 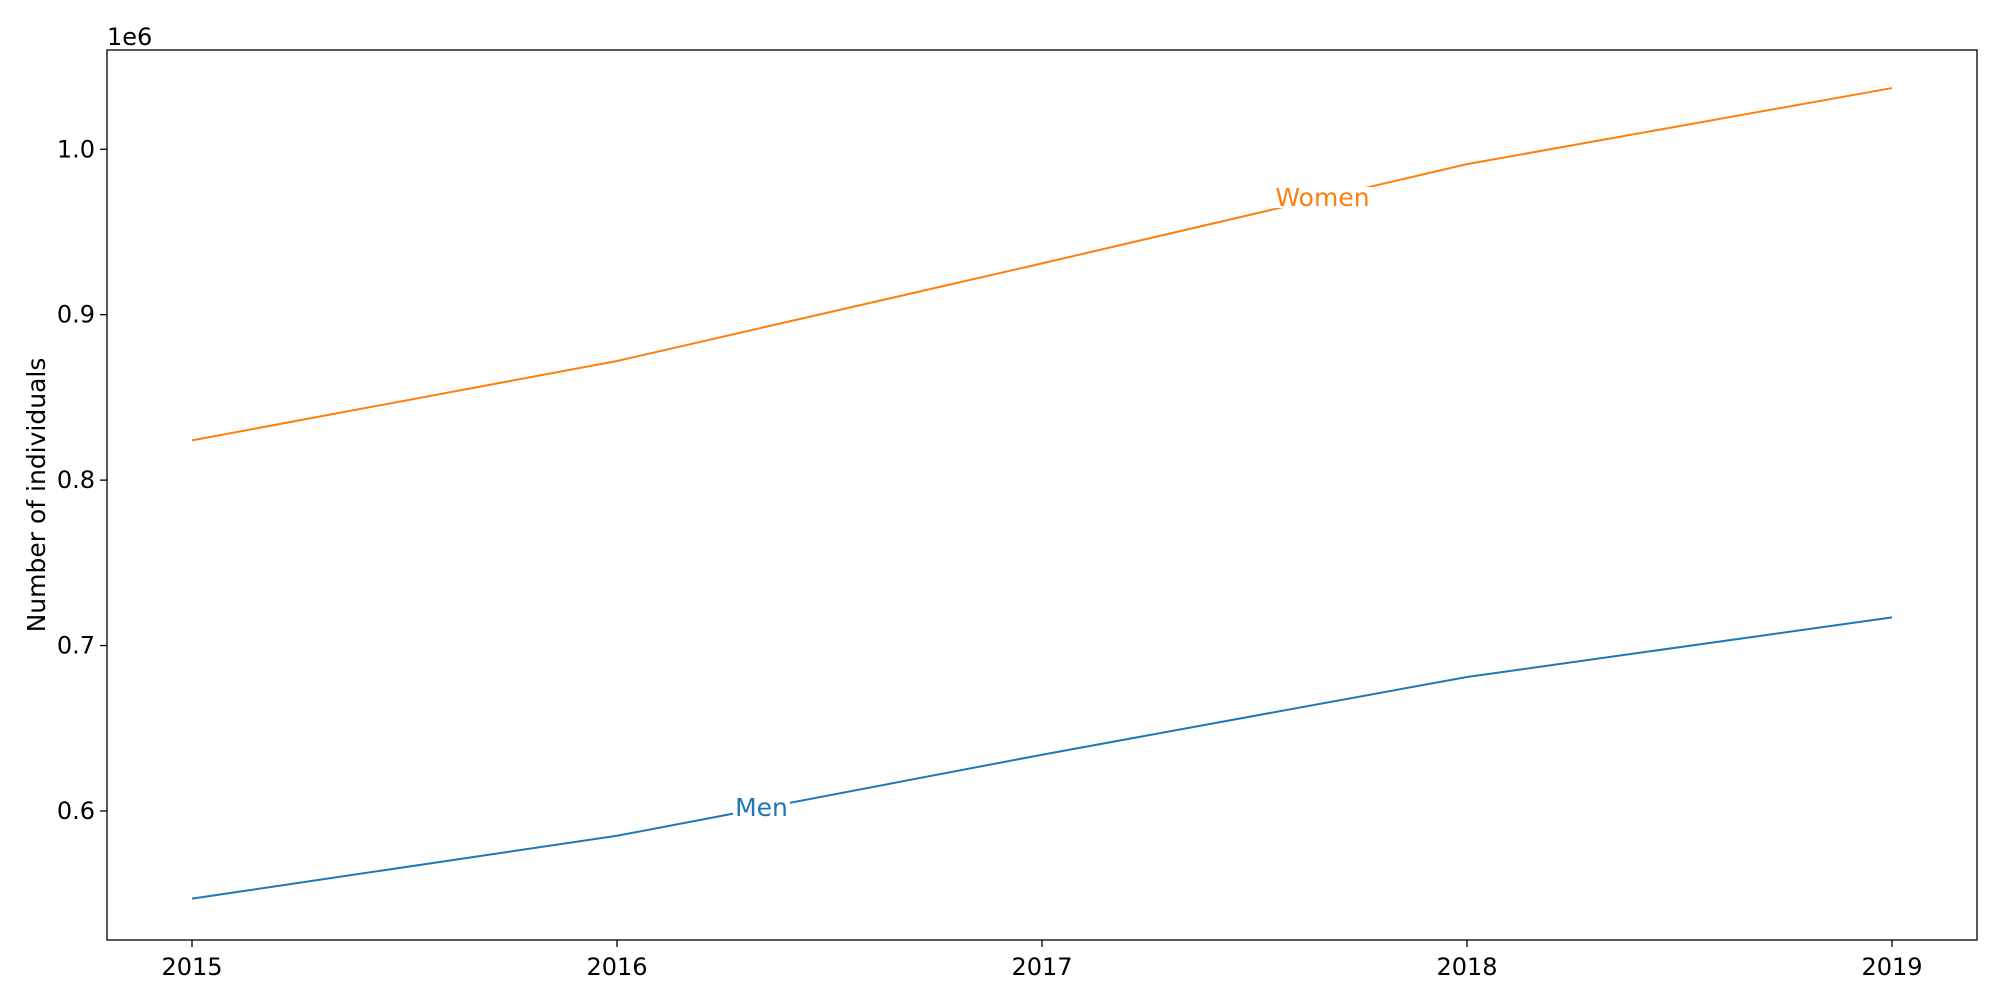 What do you see at coordinates (76, 149) in the screenshot?
I see `y-tick-label: 1.0` at bounding box center [76, 149].